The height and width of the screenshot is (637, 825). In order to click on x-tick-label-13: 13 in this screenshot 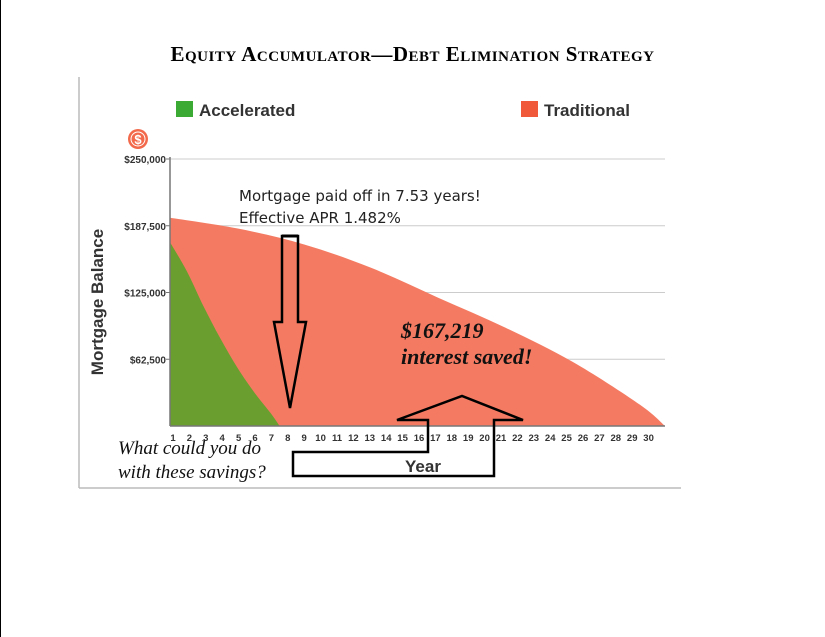, I will do `click(370, 438)`.